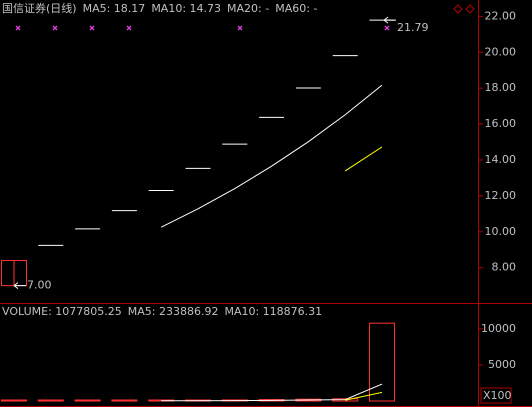  What do you see at coordinates (413, 27) in the screenshot?
I see `high-label: 21.79` at bounding box center [413, 27].